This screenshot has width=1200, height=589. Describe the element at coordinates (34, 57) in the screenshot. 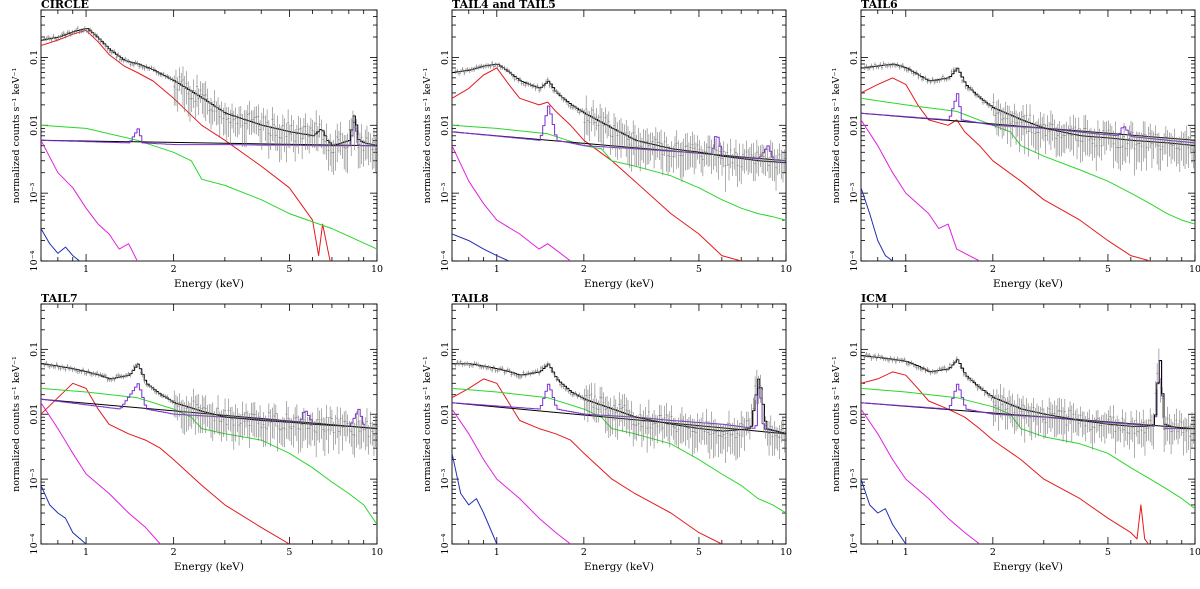

I see `y-tick-label: 0.1` at that location.